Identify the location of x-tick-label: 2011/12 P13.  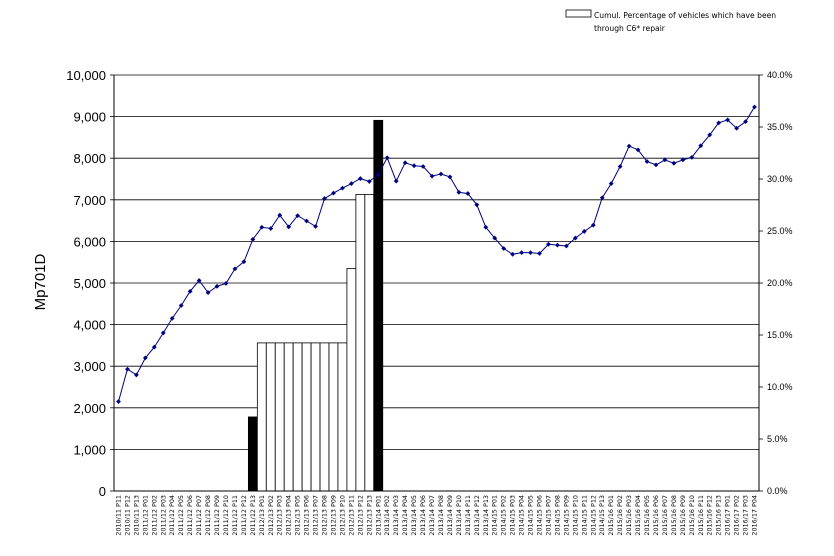
(253, 515).